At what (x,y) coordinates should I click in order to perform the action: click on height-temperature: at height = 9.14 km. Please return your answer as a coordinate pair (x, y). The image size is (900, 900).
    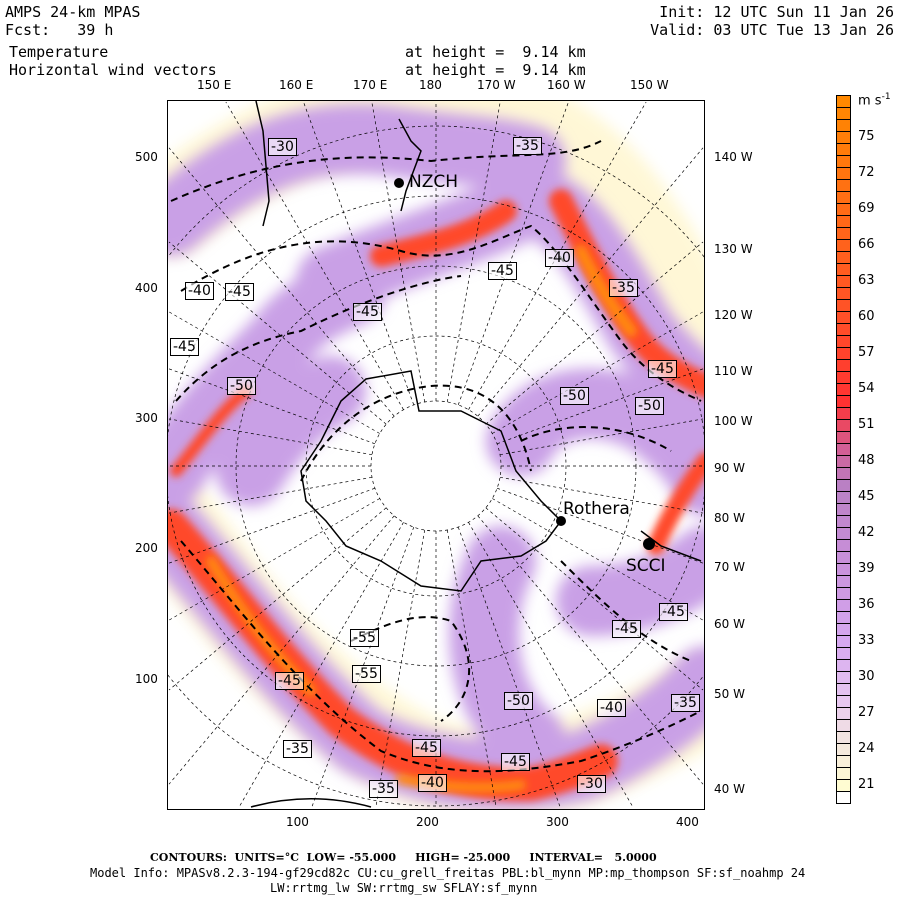
    Looking at the image, I should click on (495, 52).